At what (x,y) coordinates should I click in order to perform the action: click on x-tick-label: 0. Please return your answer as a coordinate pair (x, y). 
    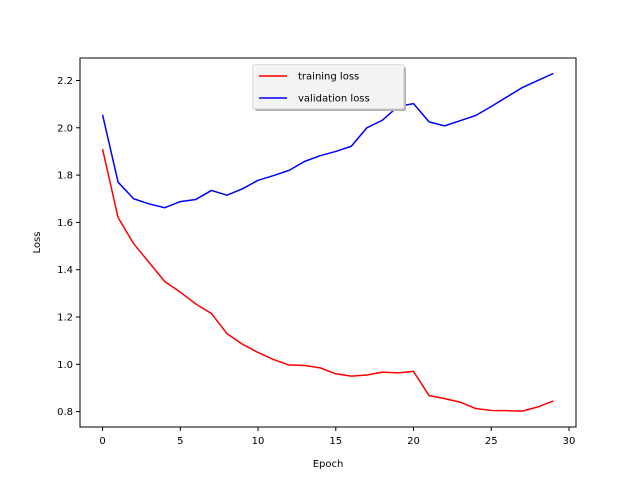
    Looking at the image, I should click on (102, 441).